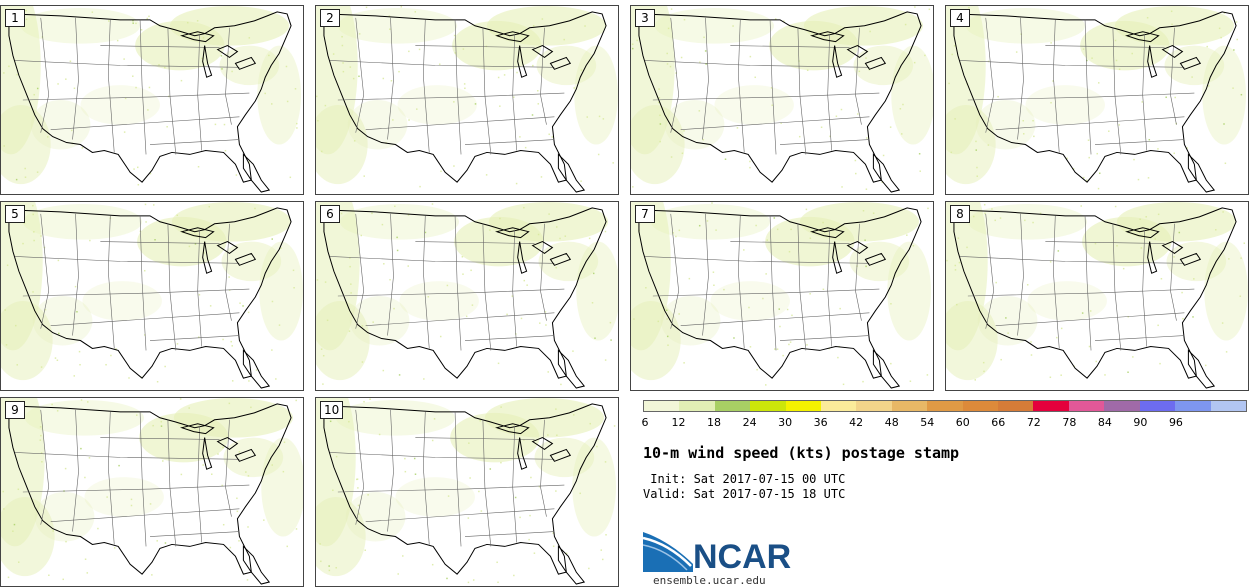 The width and height of the screenshot is (1260, 588). I want to click on colorbar-tick-label: 6, so click(645, 422).